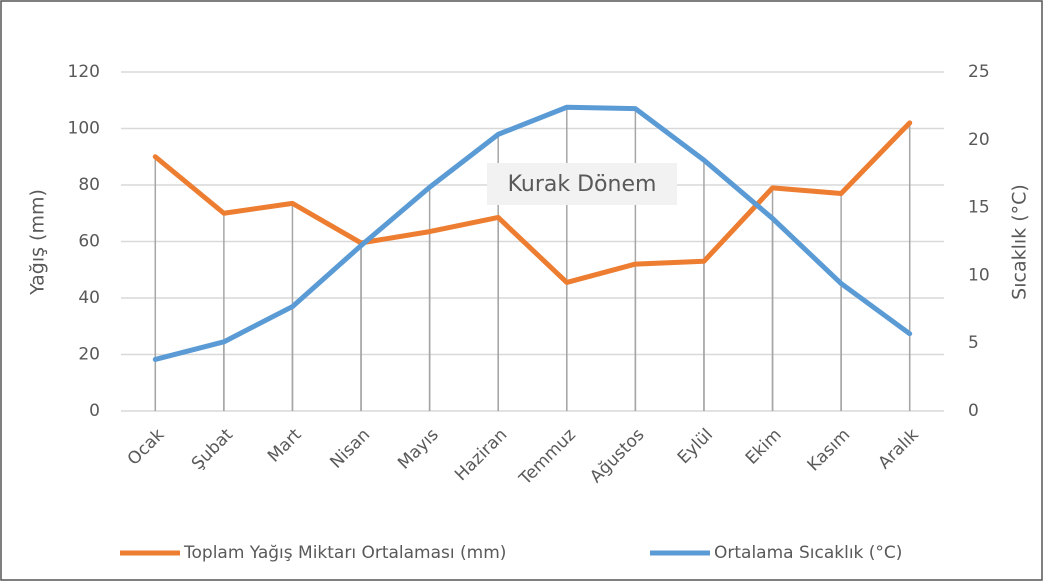 The height and width of the screenshot is (581, 1043). I want to click on y2-tick-label: 15, so click(979, 208).